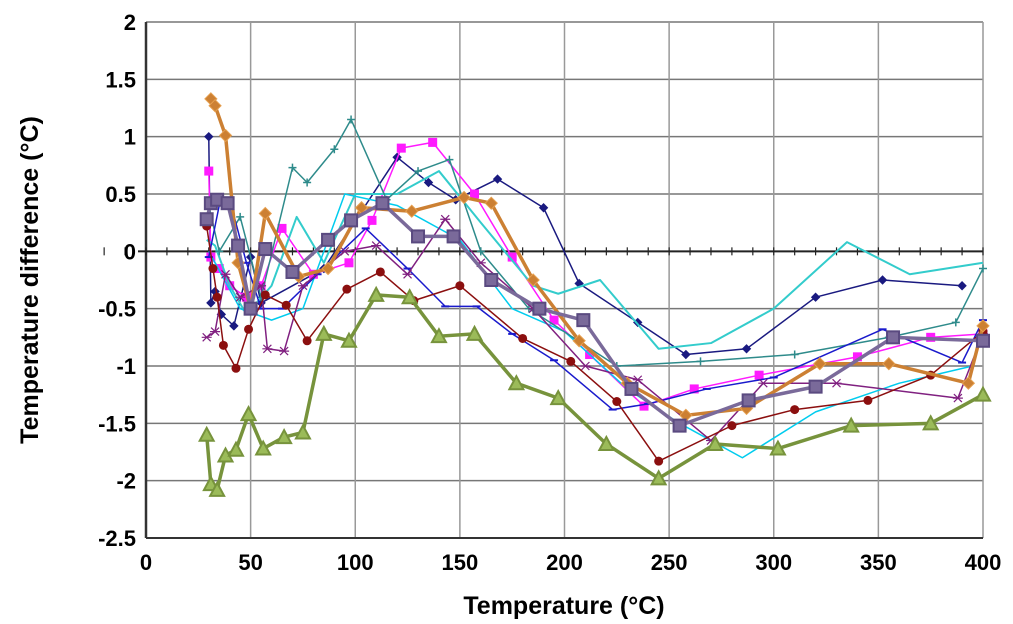 The height and width of the screenshot is (624, 1013). What do you see at coordinates (146, 562) in the screenshot?
I see `x-tick-label: 0` at bounding box center [146, 562].